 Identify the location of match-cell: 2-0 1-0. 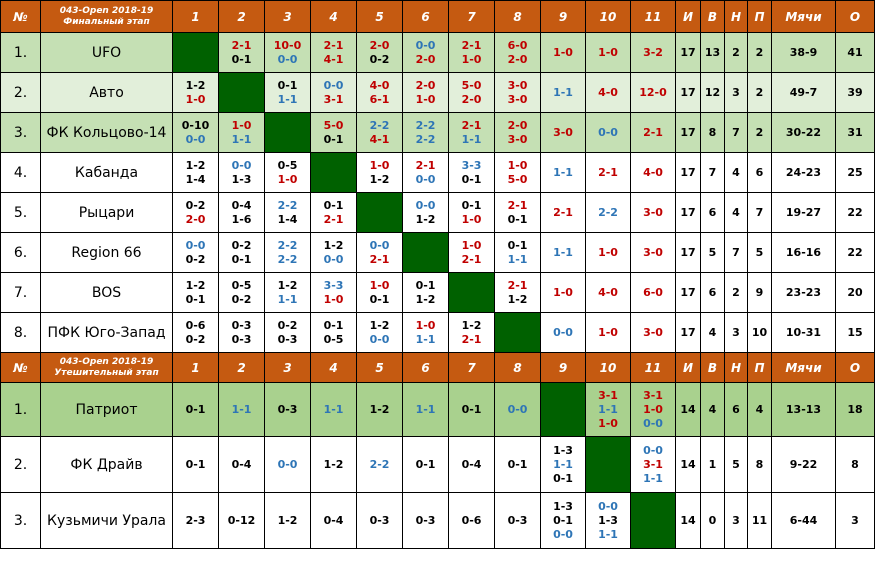
(425, 92).